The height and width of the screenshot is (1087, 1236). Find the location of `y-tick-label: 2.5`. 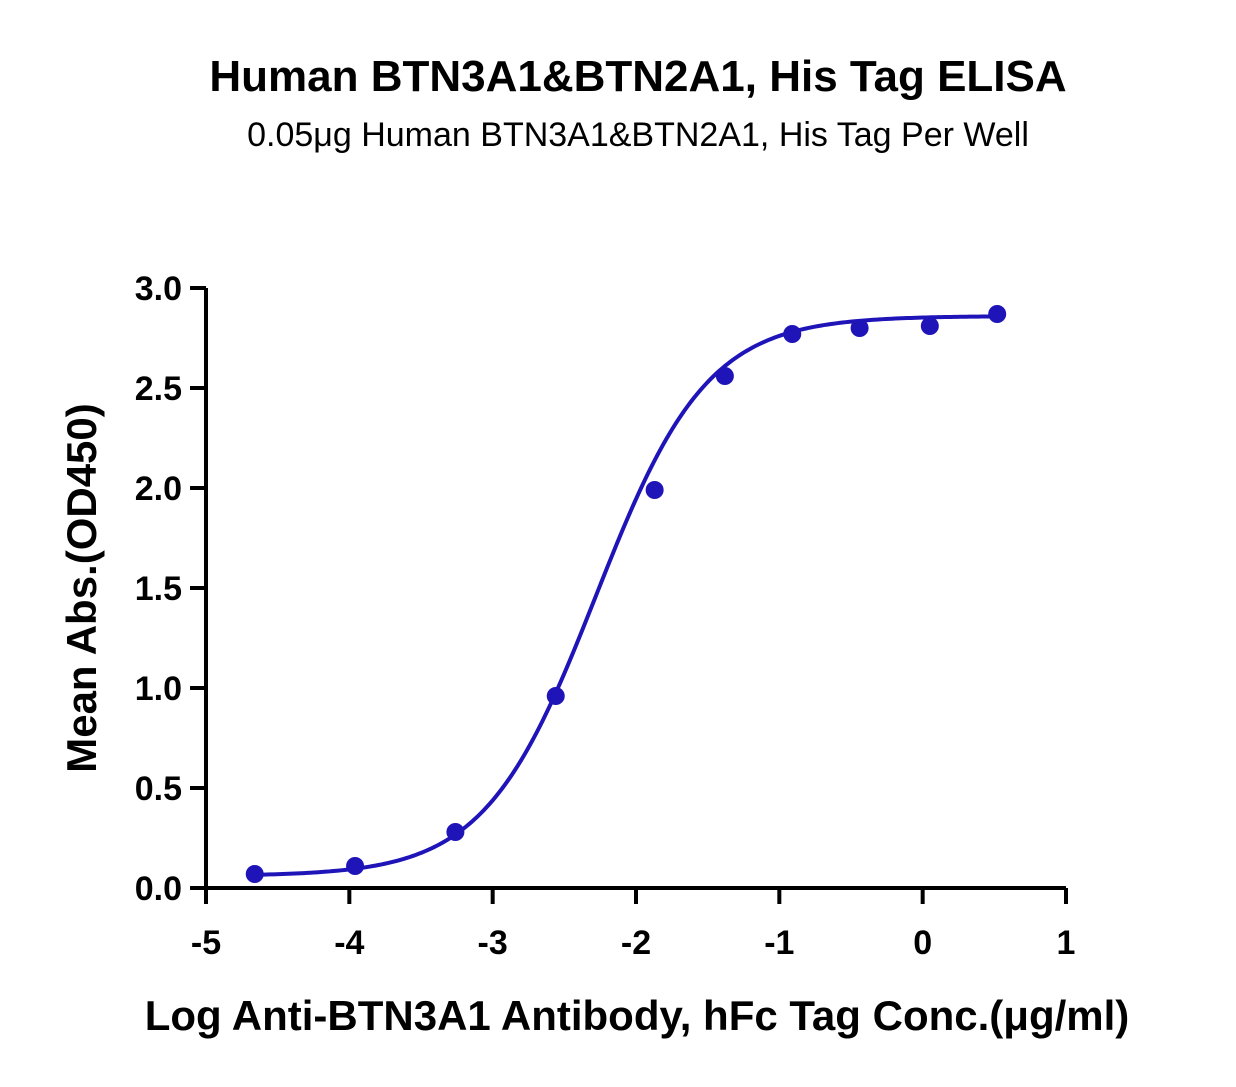

y-tick-label: 2.5 is located at coordinates (158, 389).